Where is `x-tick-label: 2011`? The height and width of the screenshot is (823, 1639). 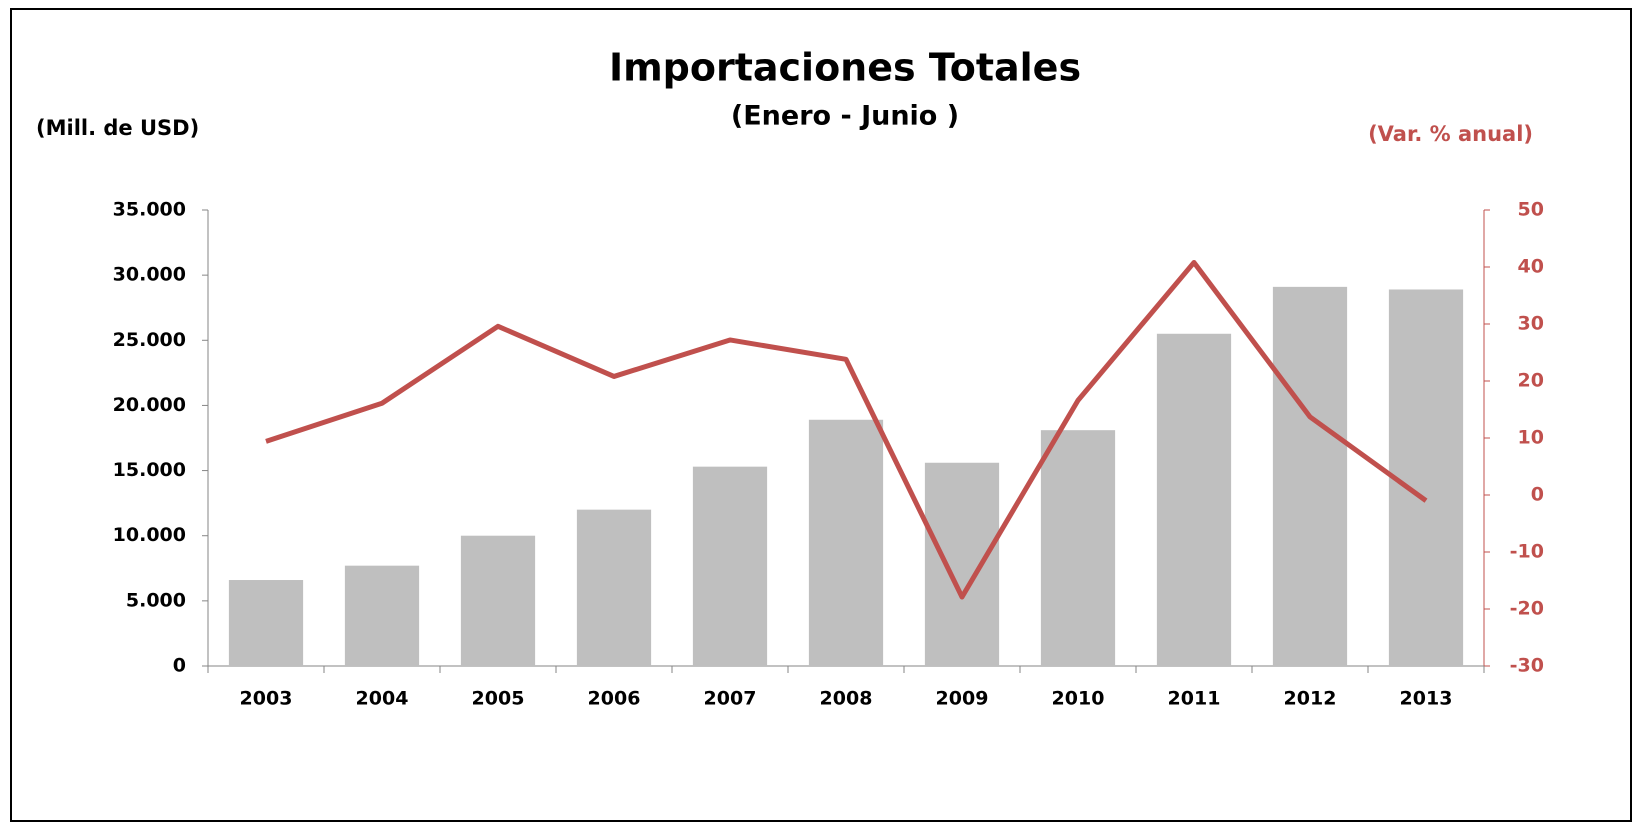 x-tick-label: 2011 is located at coordinates (1194, 699).